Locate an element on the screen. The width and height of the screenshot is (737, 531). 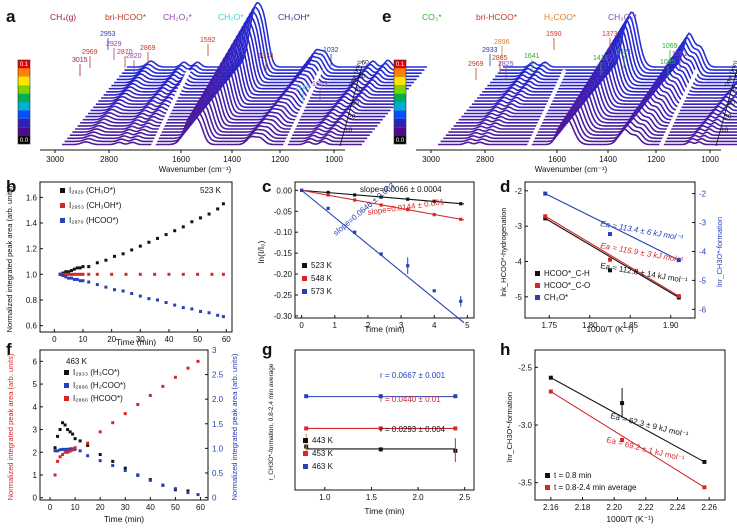
x-tick-label: 1.75 is located at coordinates (549, 325).